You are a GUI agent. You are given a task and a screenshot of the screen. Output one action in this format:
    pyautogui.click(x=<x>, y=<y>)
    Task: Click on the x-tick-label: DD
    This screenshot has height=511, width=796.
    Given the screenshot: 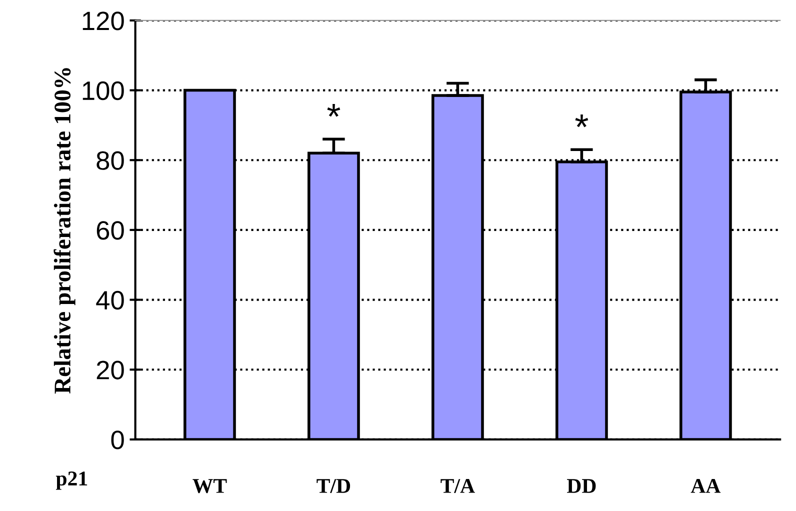 What is the action you would take?
    pyautogui.click(x=581, y=486)
    